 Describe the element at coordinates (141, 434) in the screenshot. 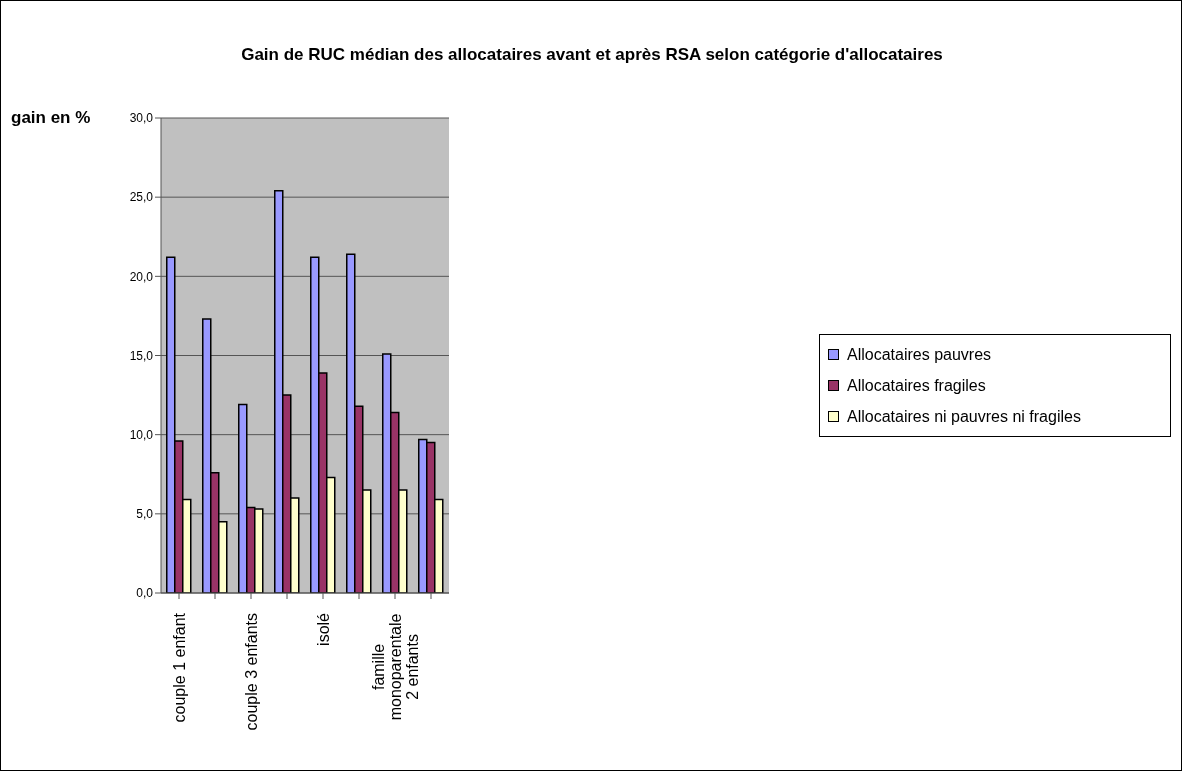

I see `y-tick-label: 10,0` at that location.